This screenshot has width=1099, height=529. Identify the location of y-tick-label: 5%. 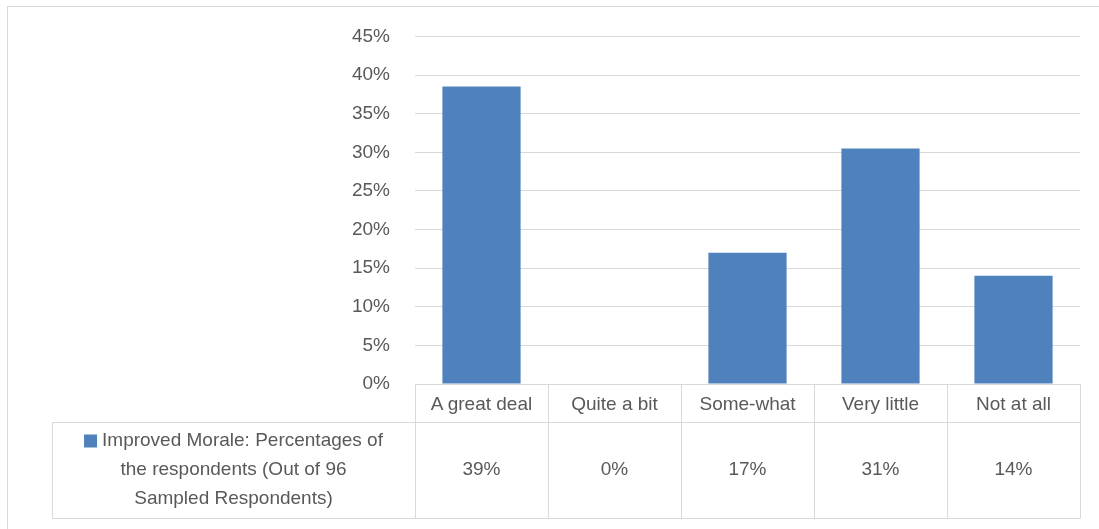
(376, 344).